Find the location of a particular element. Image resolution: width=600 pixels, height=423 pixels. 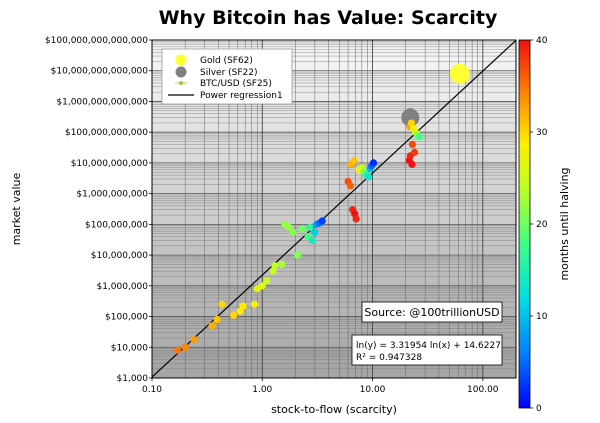

x-axis-label: stock-to-flow (scarcity) is located at coordinates (334, 409).